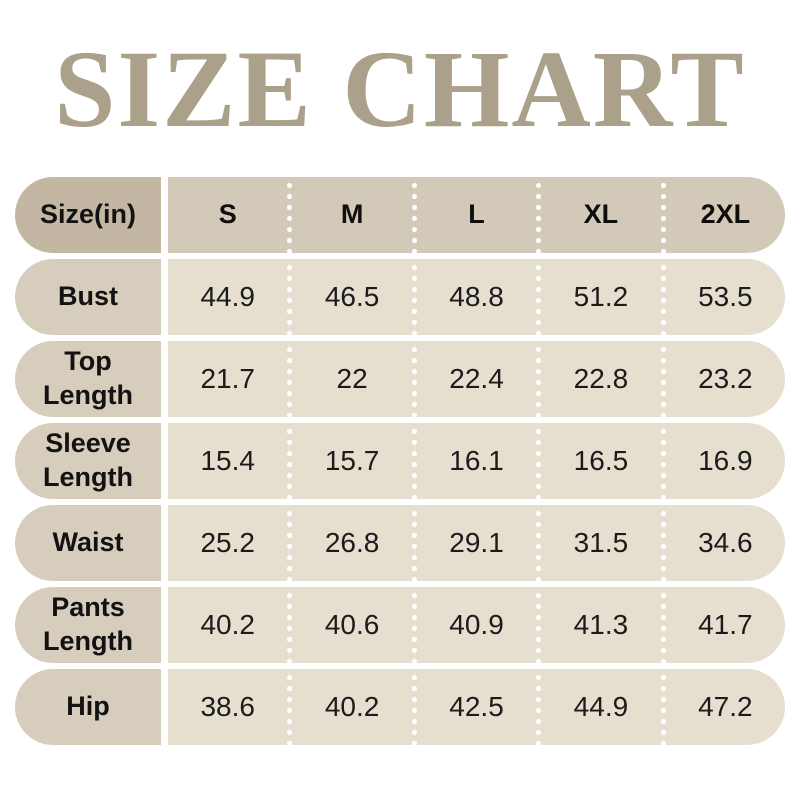 This screenshot has height=800, width=800. What do you see at coordinates (725, 706) in the screenshot?
I see `value-cell: 47.2` at bounding box center [725, 706].